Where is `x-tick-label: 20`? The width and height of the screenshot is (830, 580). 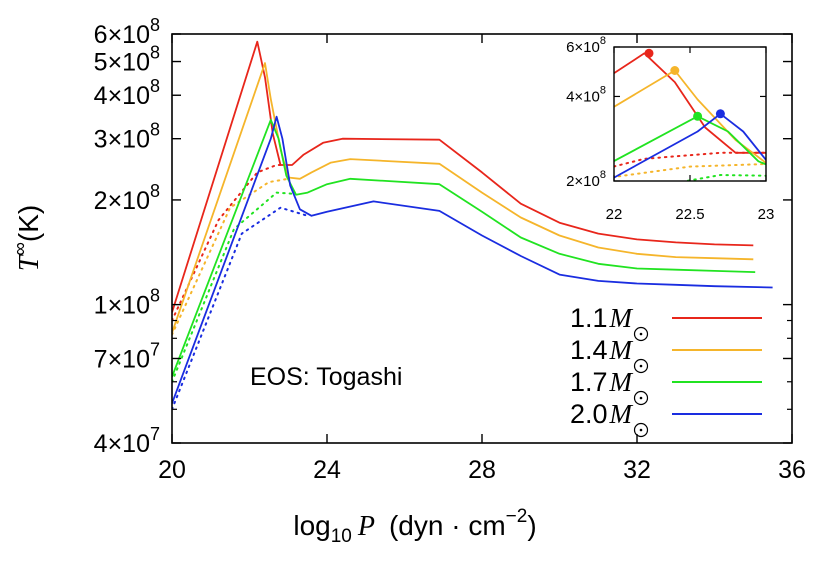 x-tick-label: 20 is located at coordinates (172, 470).